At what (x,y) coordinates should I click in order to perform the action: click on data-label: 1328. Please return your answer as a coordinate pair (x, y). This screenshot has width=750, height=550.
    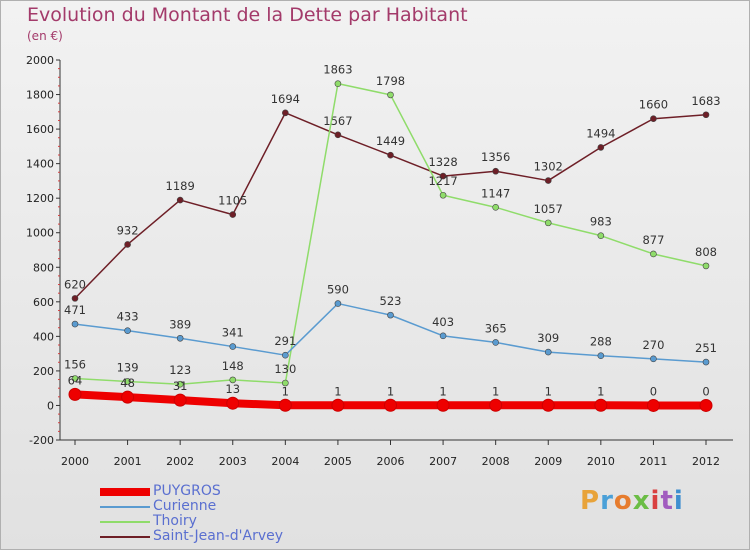
    Looking at the image, I should click on (442, 162).